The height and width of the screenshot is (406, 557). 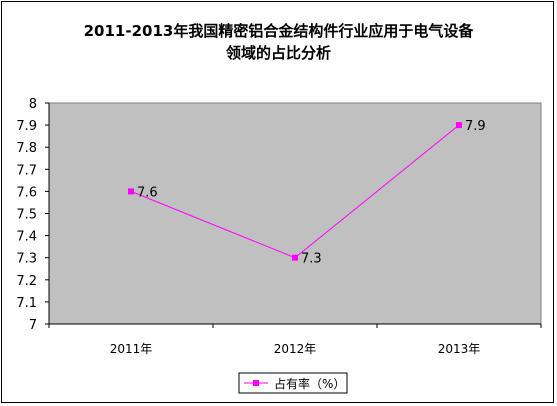 I want to click on y-axis-ticks: 7 7.1 7.2 7.3 7.4 7.5 7.6 7.7 7.8 7.9 8, so click(x=32, y=215).